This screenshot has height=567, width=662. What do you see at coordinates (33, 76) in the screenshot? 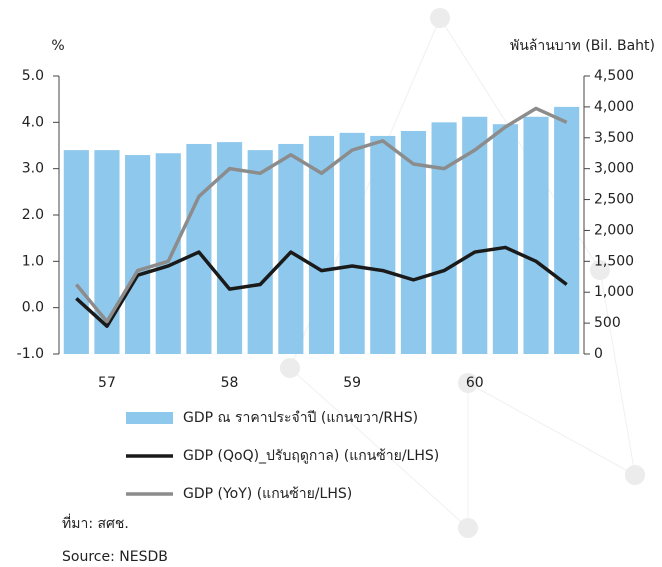
I see `y-tick-label: 5.0` at bounding box center [33, 76].